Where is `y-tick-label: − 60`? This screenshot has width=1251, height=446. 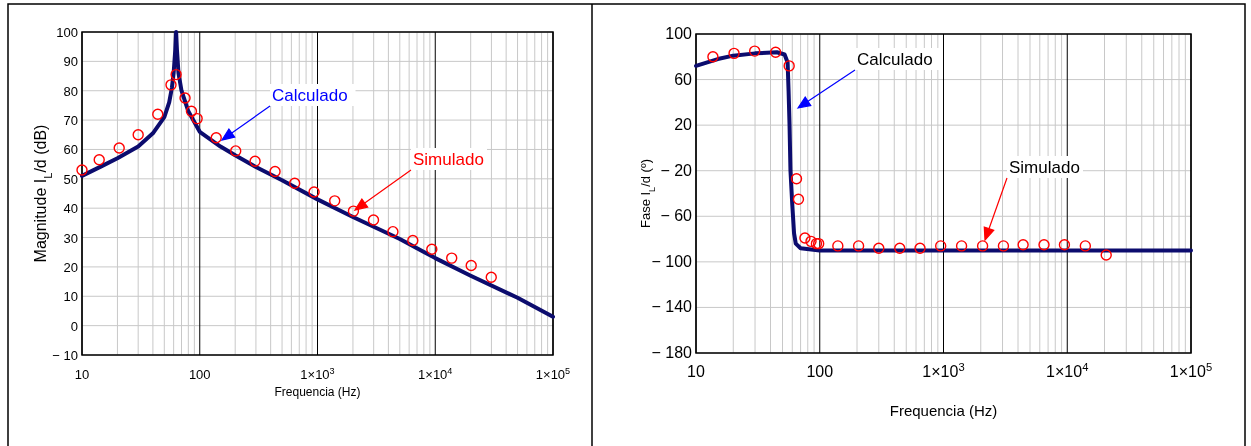 y-tick-label: − 60 is located at coordinates (676, 216).